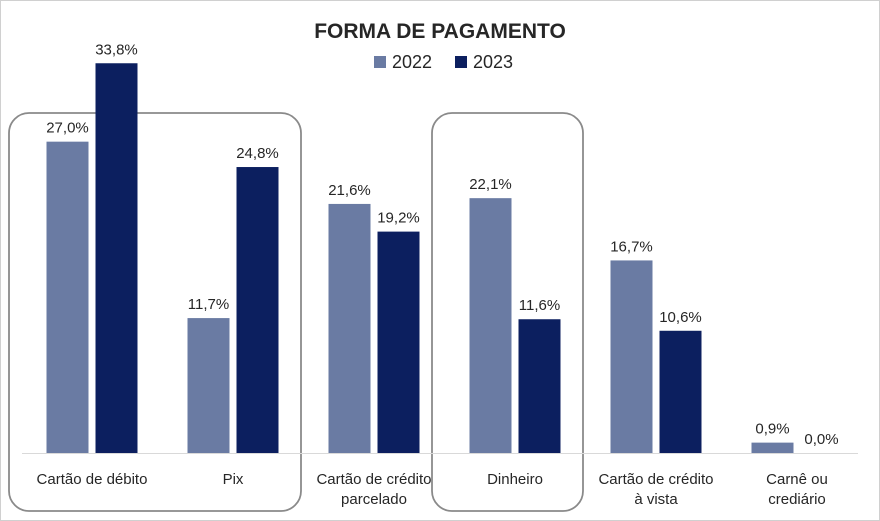 The height and width of the screenshot is (521, 880). I want to click on data-label-2022-3: 22,1%, so click(490, 184).